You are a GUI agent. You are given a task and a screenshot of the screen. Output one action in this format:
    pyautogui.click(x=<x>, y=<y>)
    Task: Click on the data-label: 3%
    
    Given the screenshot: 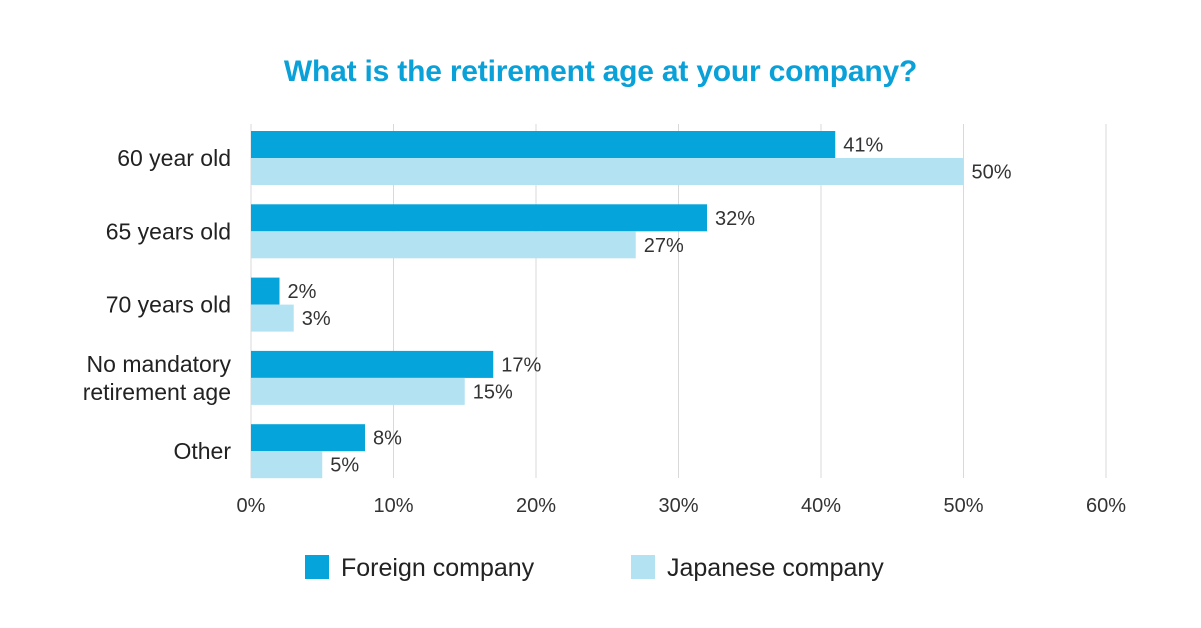 What is the action you would take?
    pyautogui.click(x=316, y=319)
    